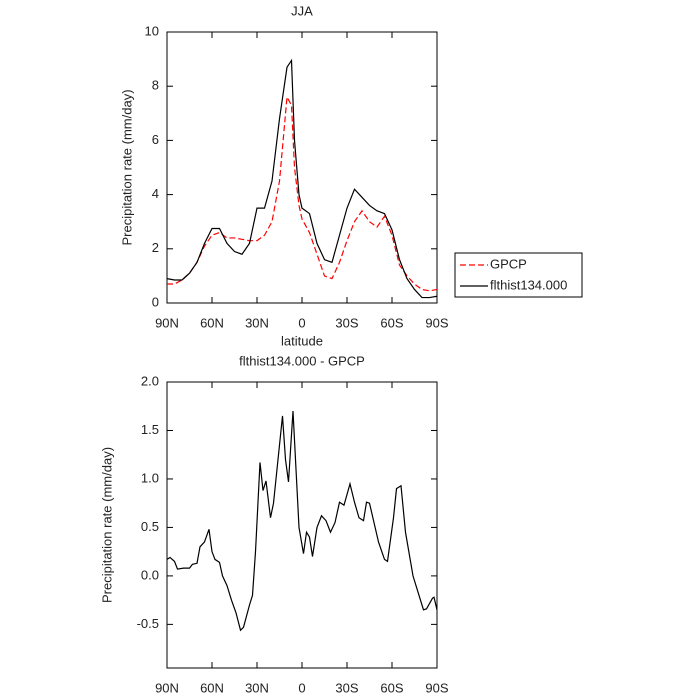 The width and height of the screenshot is (700, 700). I want to click on y-tick-label: 2.0, so click(150, 380).